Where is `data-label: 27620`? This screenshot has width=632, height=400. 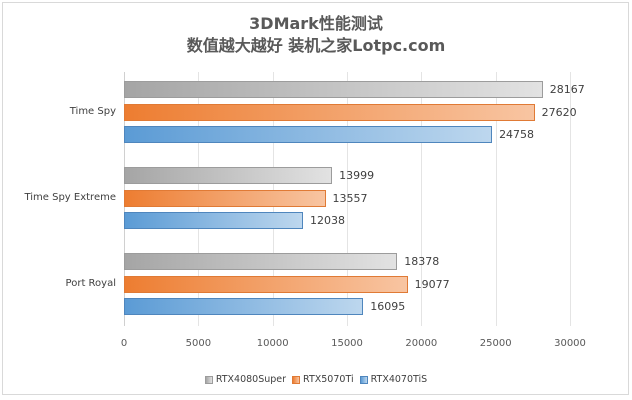 data-label: 27620 is located at coordinates (559, 112).